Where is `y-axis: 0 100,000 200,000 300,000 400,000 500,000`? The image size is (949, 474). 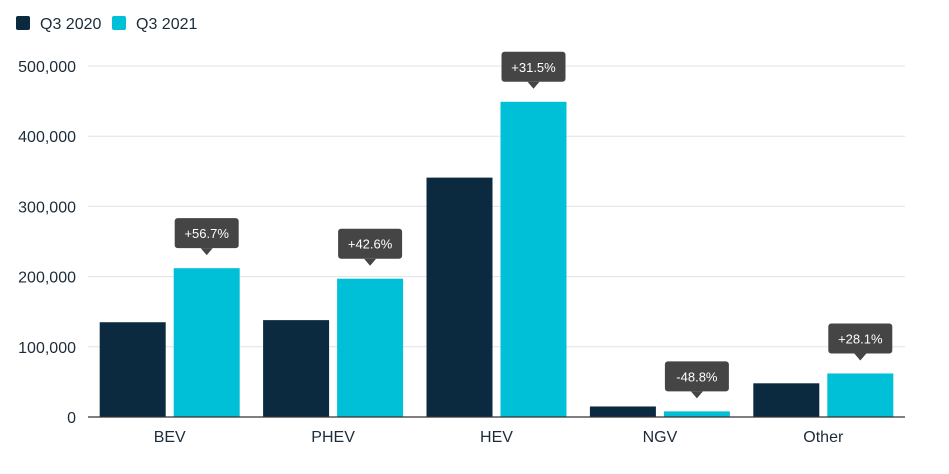 y-axis: 0 100,000 200,000 300,000 400,000 500,000 is located at coordinates (47, 243).